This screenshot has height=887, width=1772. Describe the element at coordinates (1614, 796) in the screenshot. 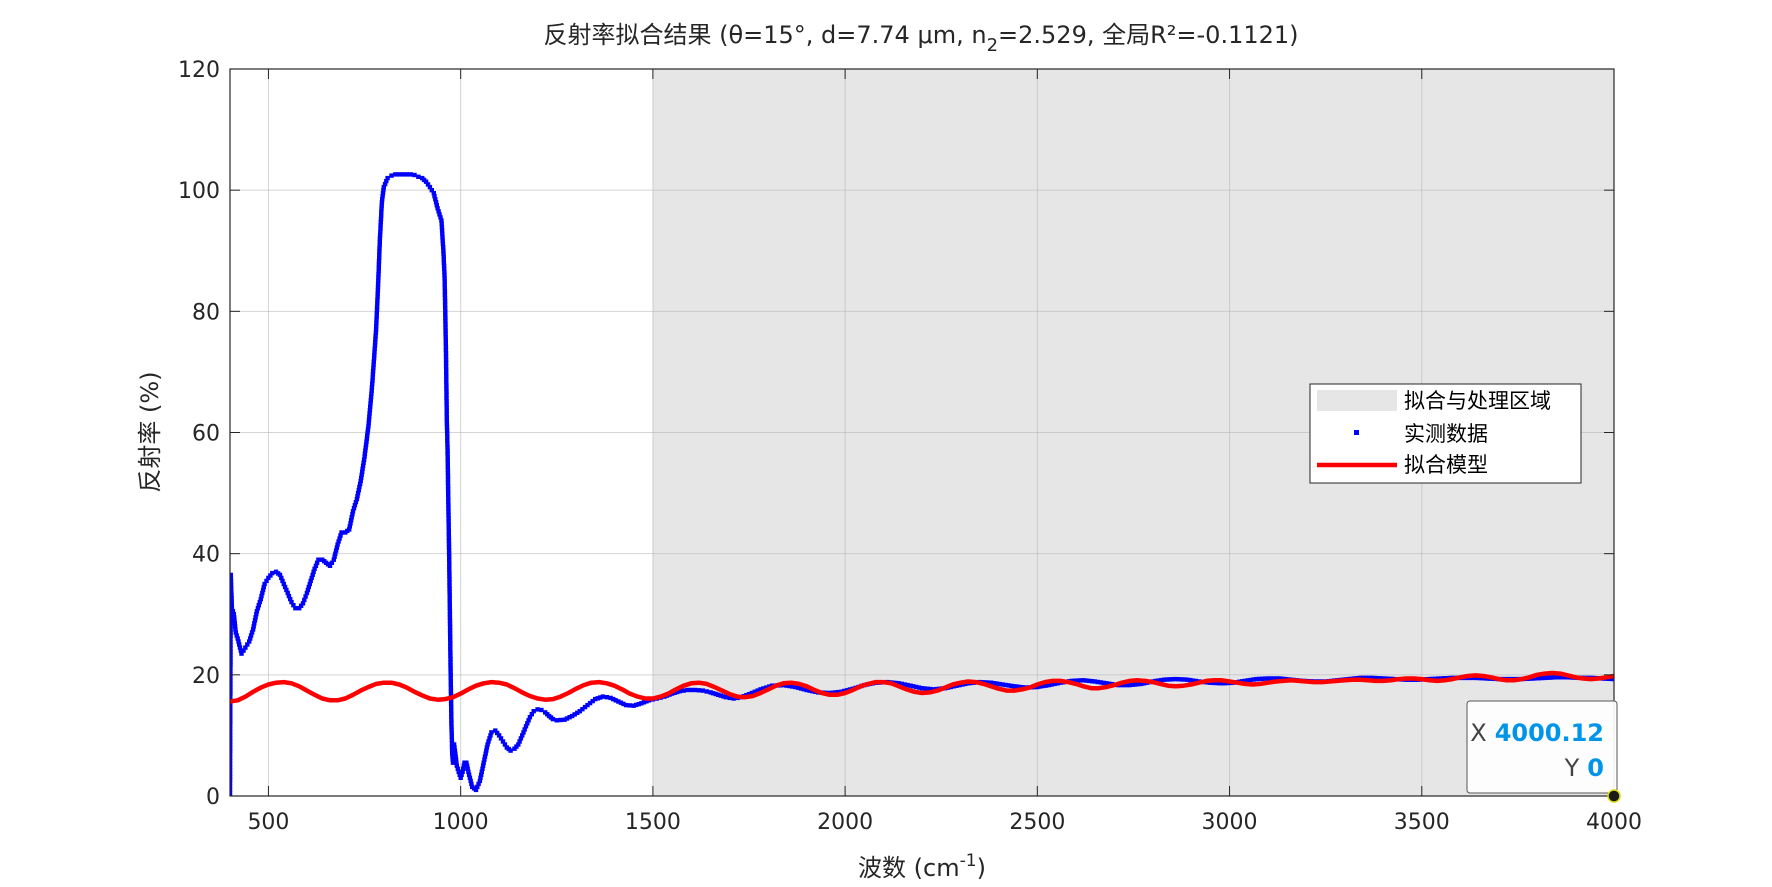

I see `datatip-marker` at that location.